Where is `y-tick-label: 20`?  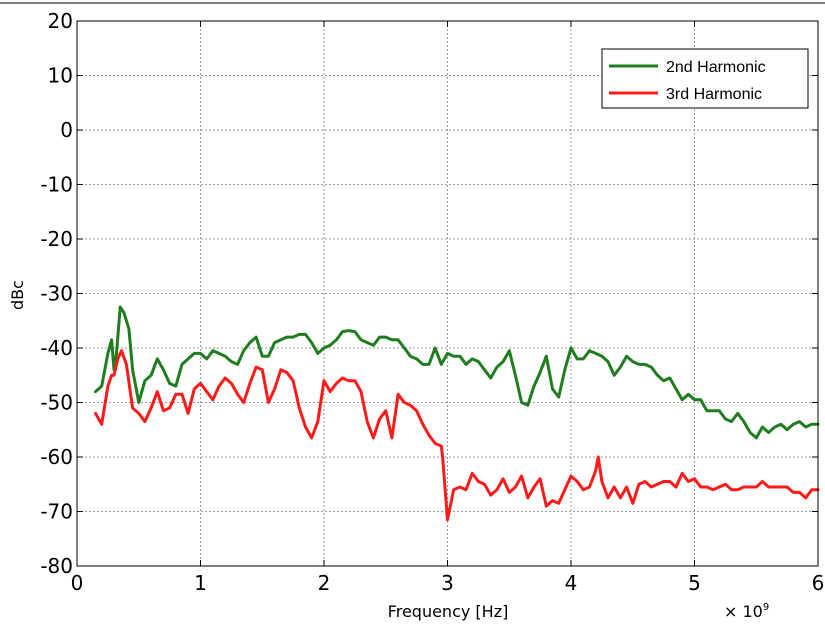
y-tick-label: 20 is located at coordinates (60, 21).